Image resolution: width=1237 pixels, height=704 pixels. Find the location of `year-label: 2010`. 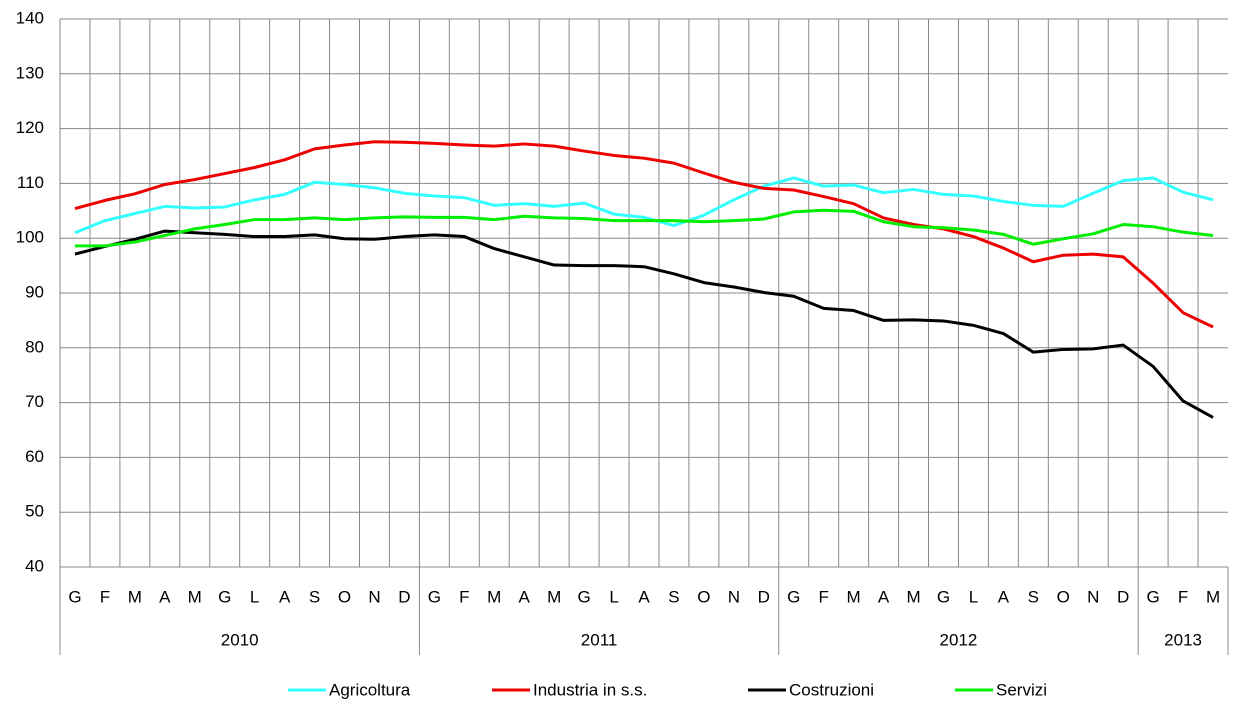

year-label: 2010 is located at coordinates (240, 639).